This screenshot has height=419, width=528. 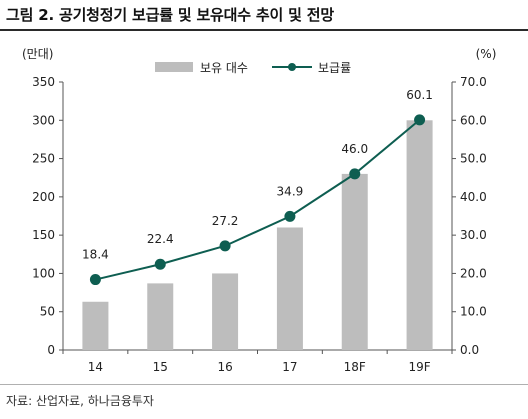 I want to click on title-divider, so click(x=264, y=30).